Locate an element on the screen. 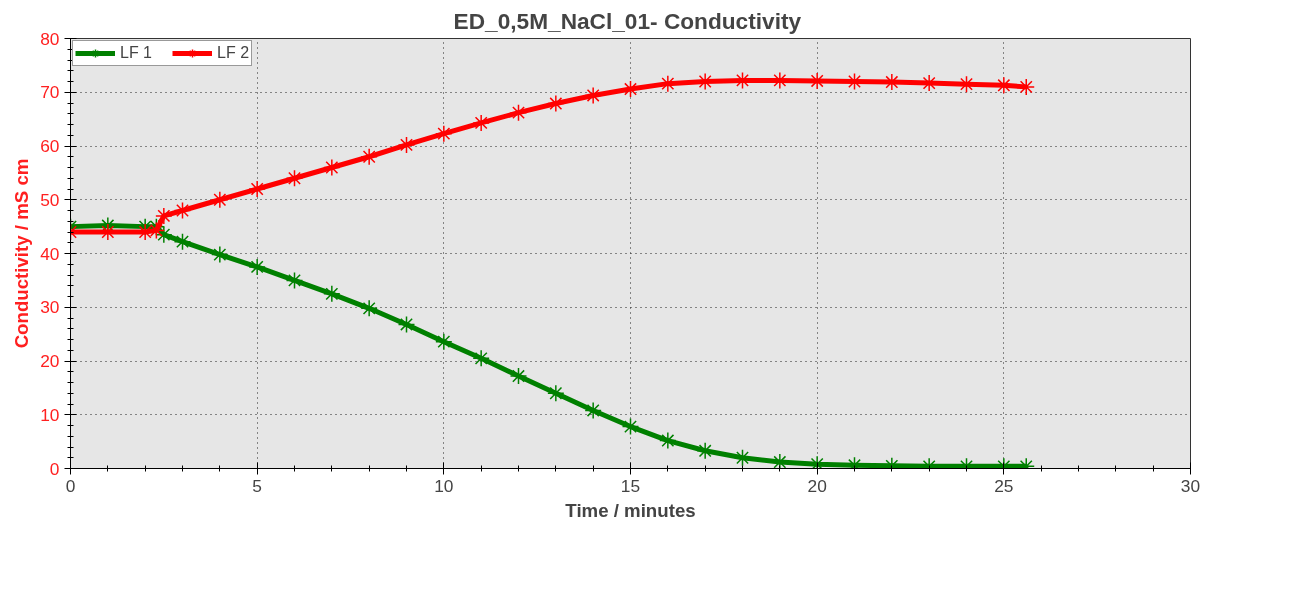 The width and height of the screenshot is (1291, 609). x-axis-title: Time / minutes is located at coordinates (630, 510).